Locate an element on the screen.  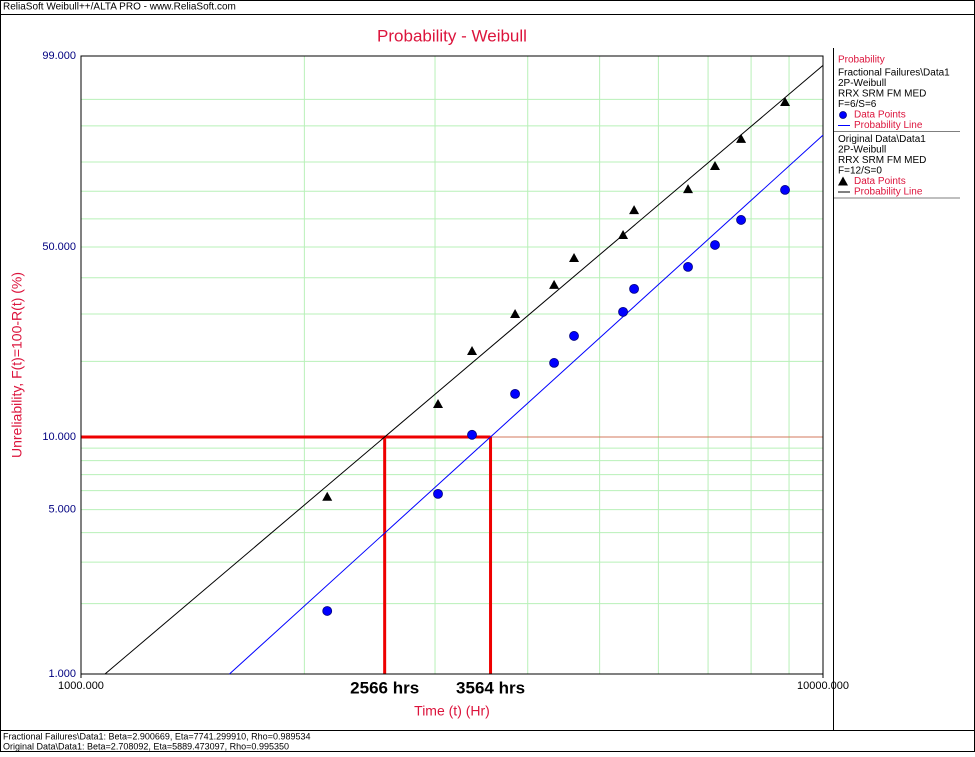
x-tick-label: 1000.000 is located at coordinates (81, 686).